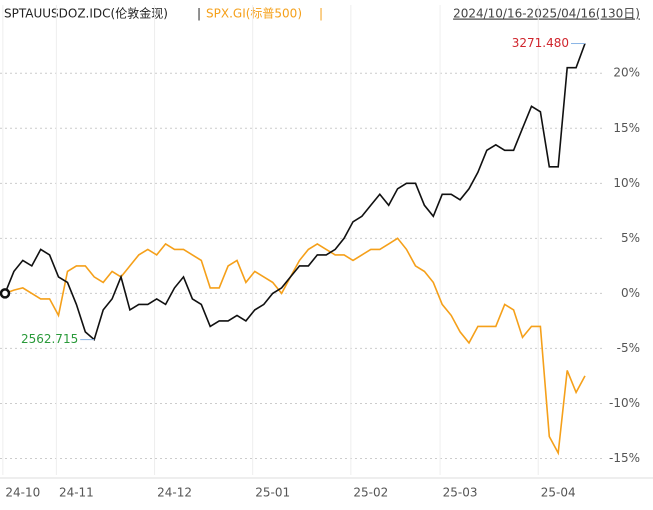 The width and height of the screenshot is (653, 510). Describe the element at coordinates (540, 43) in the screenshot. I see `annotation: 3271.480` at that location.